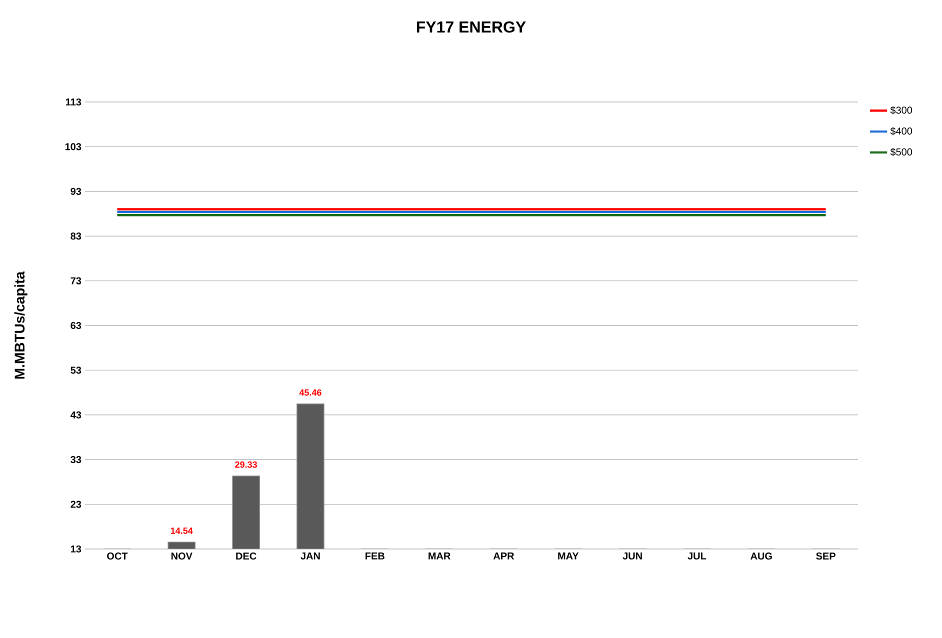 Image resolution: width=942 pixels, height=638 pixels. Describe the element at coordinates (503, 556) in the screenshot. I see `x-tick-label: APR` at that location.